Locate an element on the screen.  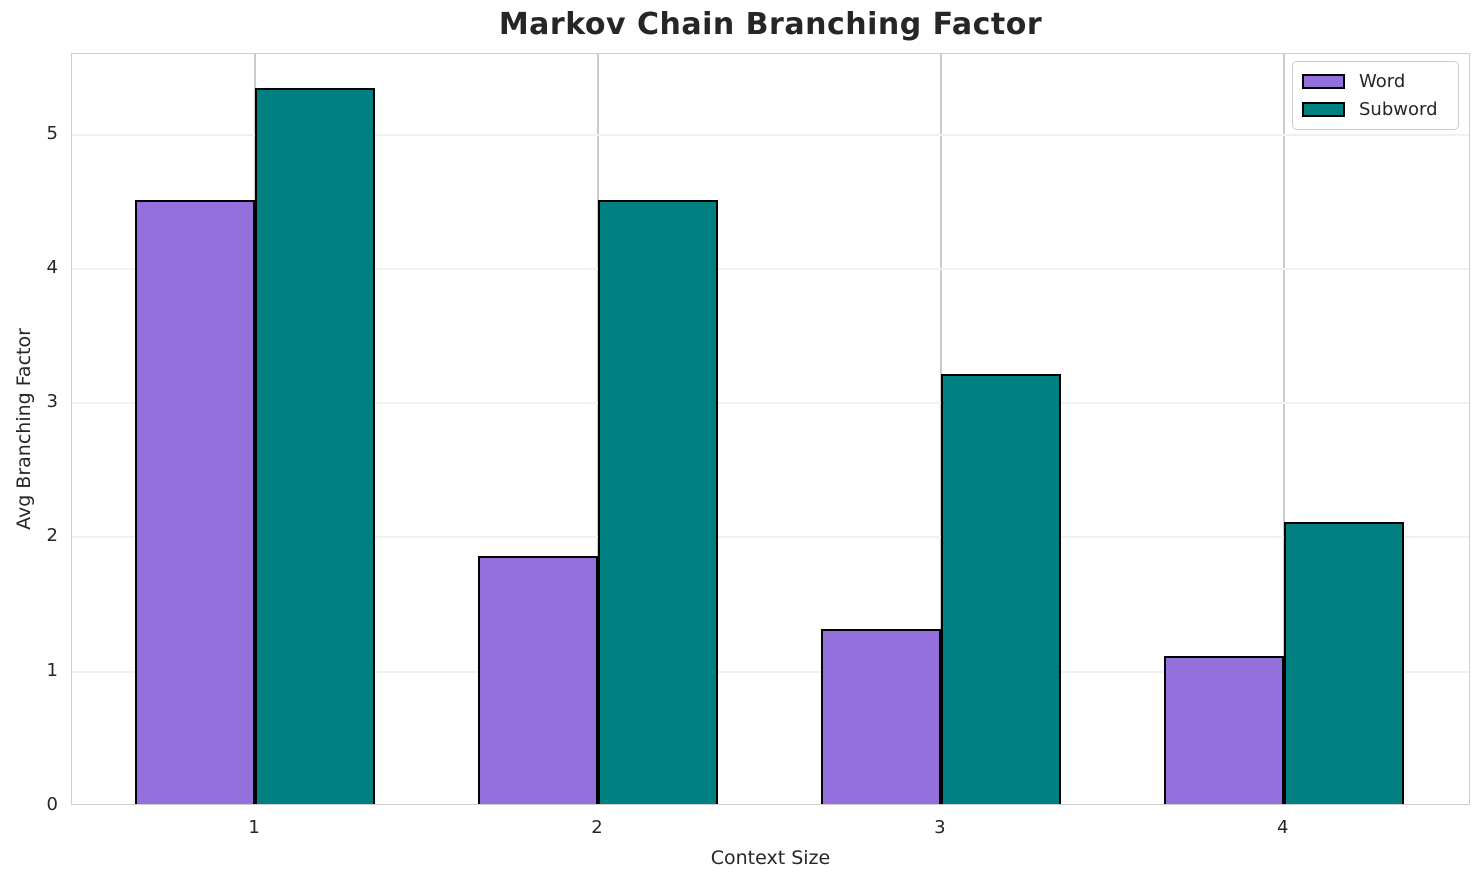
x-tick-label: 4 is located at coordinates (1283, 827).